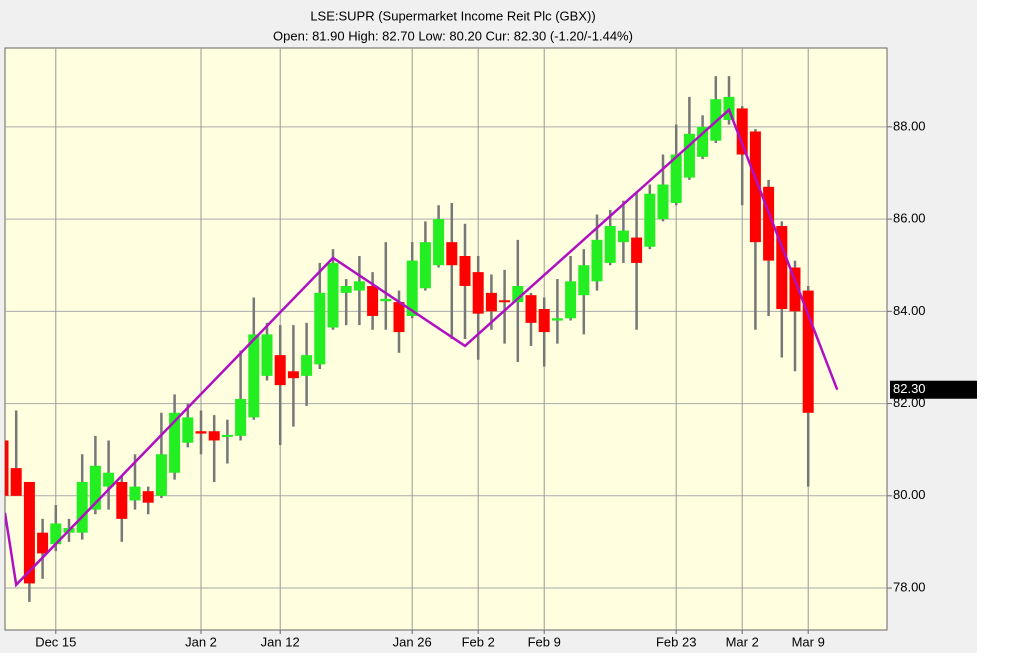  I want to click on last-price-label: 82.30, so click(909, 388).